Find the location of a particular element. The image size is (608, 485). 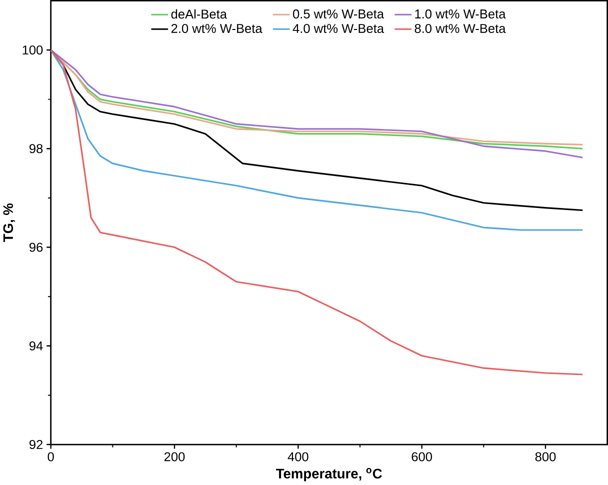

x-tick-label: 400 is located at coordinates (298, 457).